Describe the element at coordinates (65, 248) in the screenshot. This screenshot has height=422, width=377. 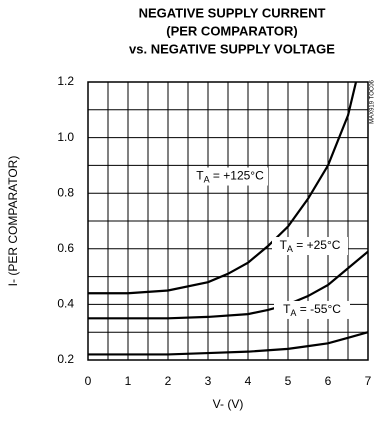
I see `y-tick-label: 0.6` at that location.